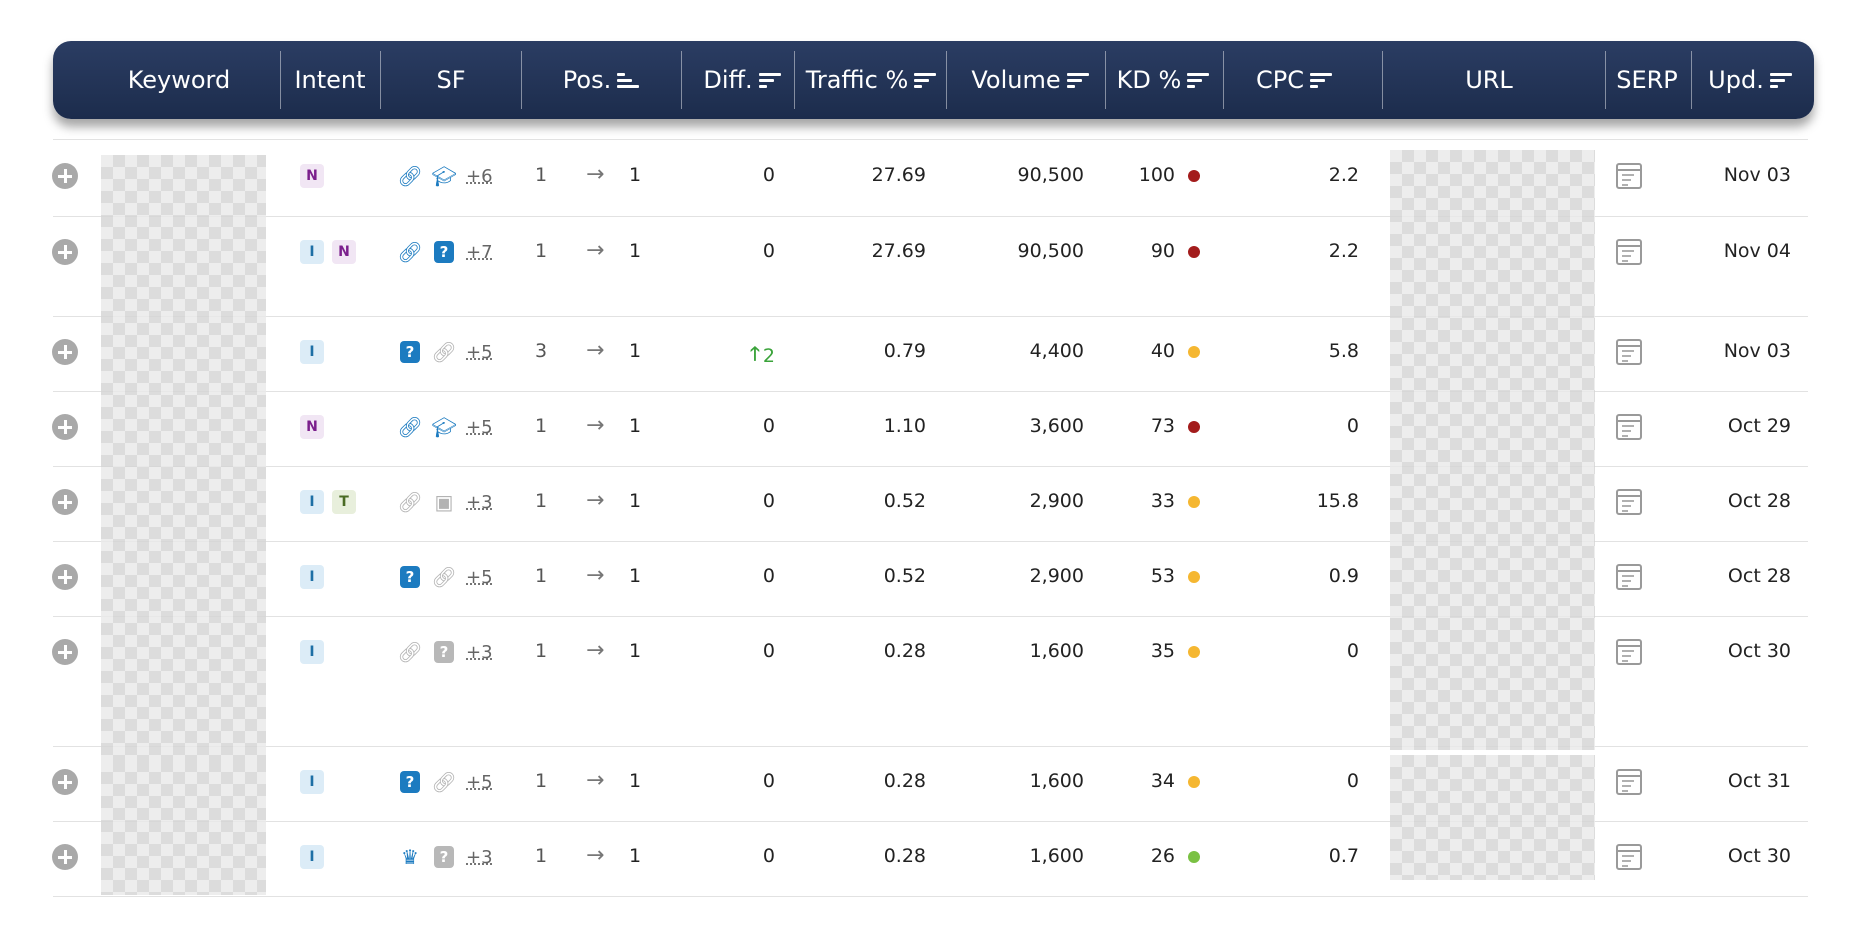 The height and width of the screenshot is (933, 1855). I want to click on arrow-right-icon: →, so click(595, 425).